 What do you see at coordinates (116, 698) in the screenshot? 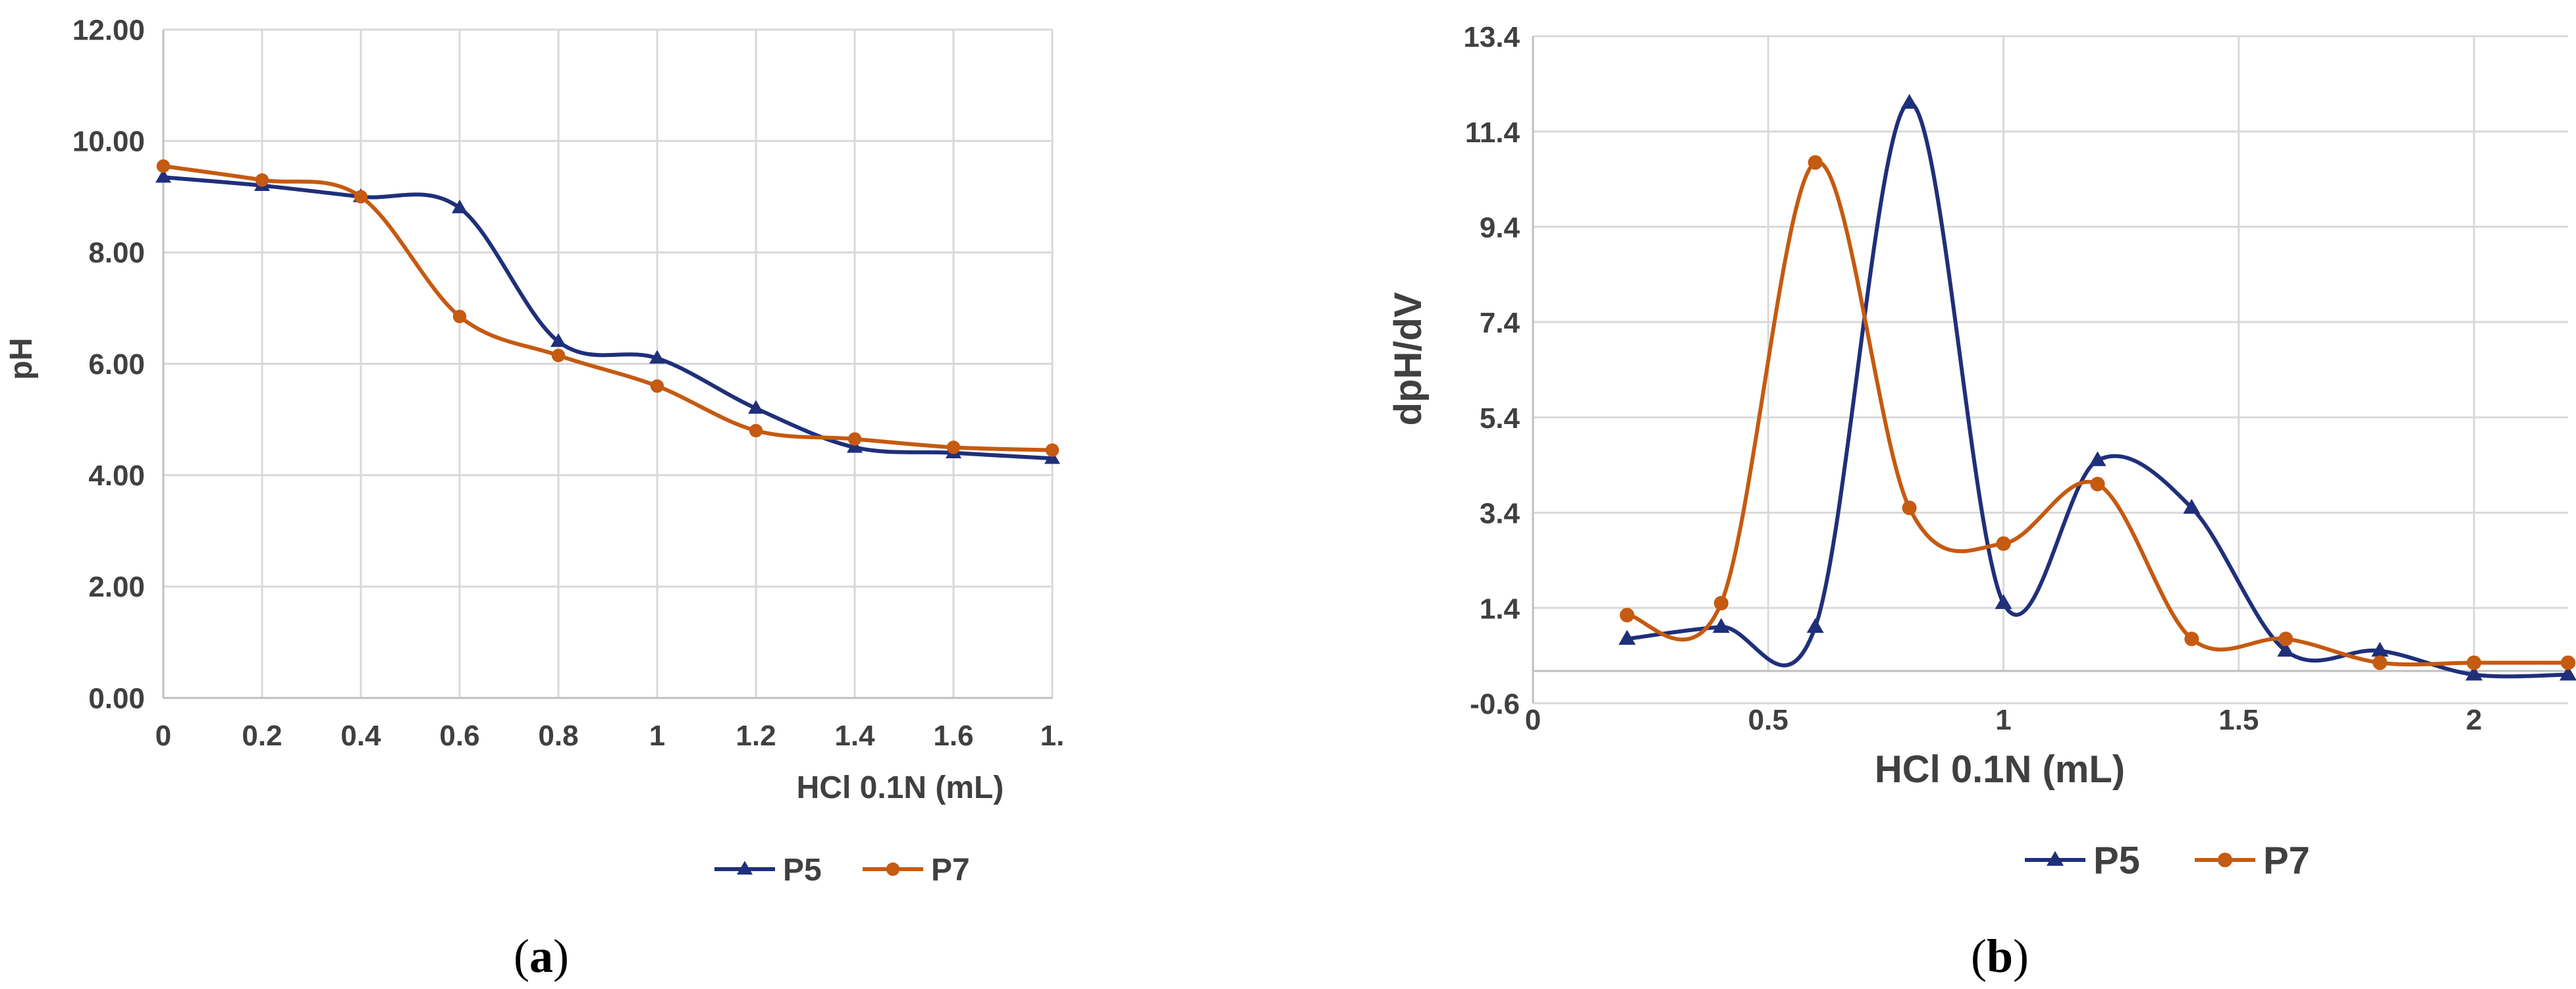
I see `y-tick-label: 0.00` at bounding box center [116, 698].